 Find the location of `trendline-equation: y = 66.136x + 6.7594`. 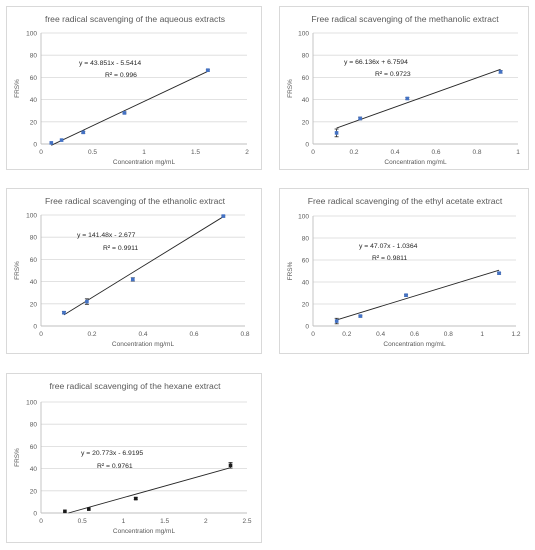

trendline-equation: y = 66.136x + 6.7594 is located at coordinates (376, 62).